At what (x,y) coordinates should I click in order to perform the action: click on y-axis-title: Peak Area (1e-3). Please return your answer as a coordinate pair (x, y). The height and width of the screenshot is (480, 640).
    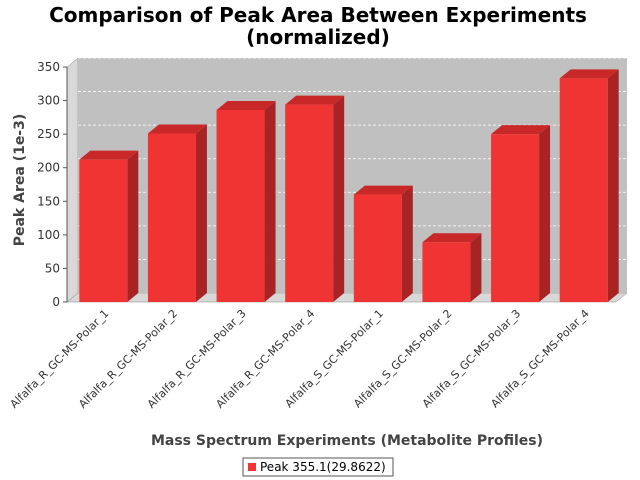
    Looking at the image, I should click on (20, 180).